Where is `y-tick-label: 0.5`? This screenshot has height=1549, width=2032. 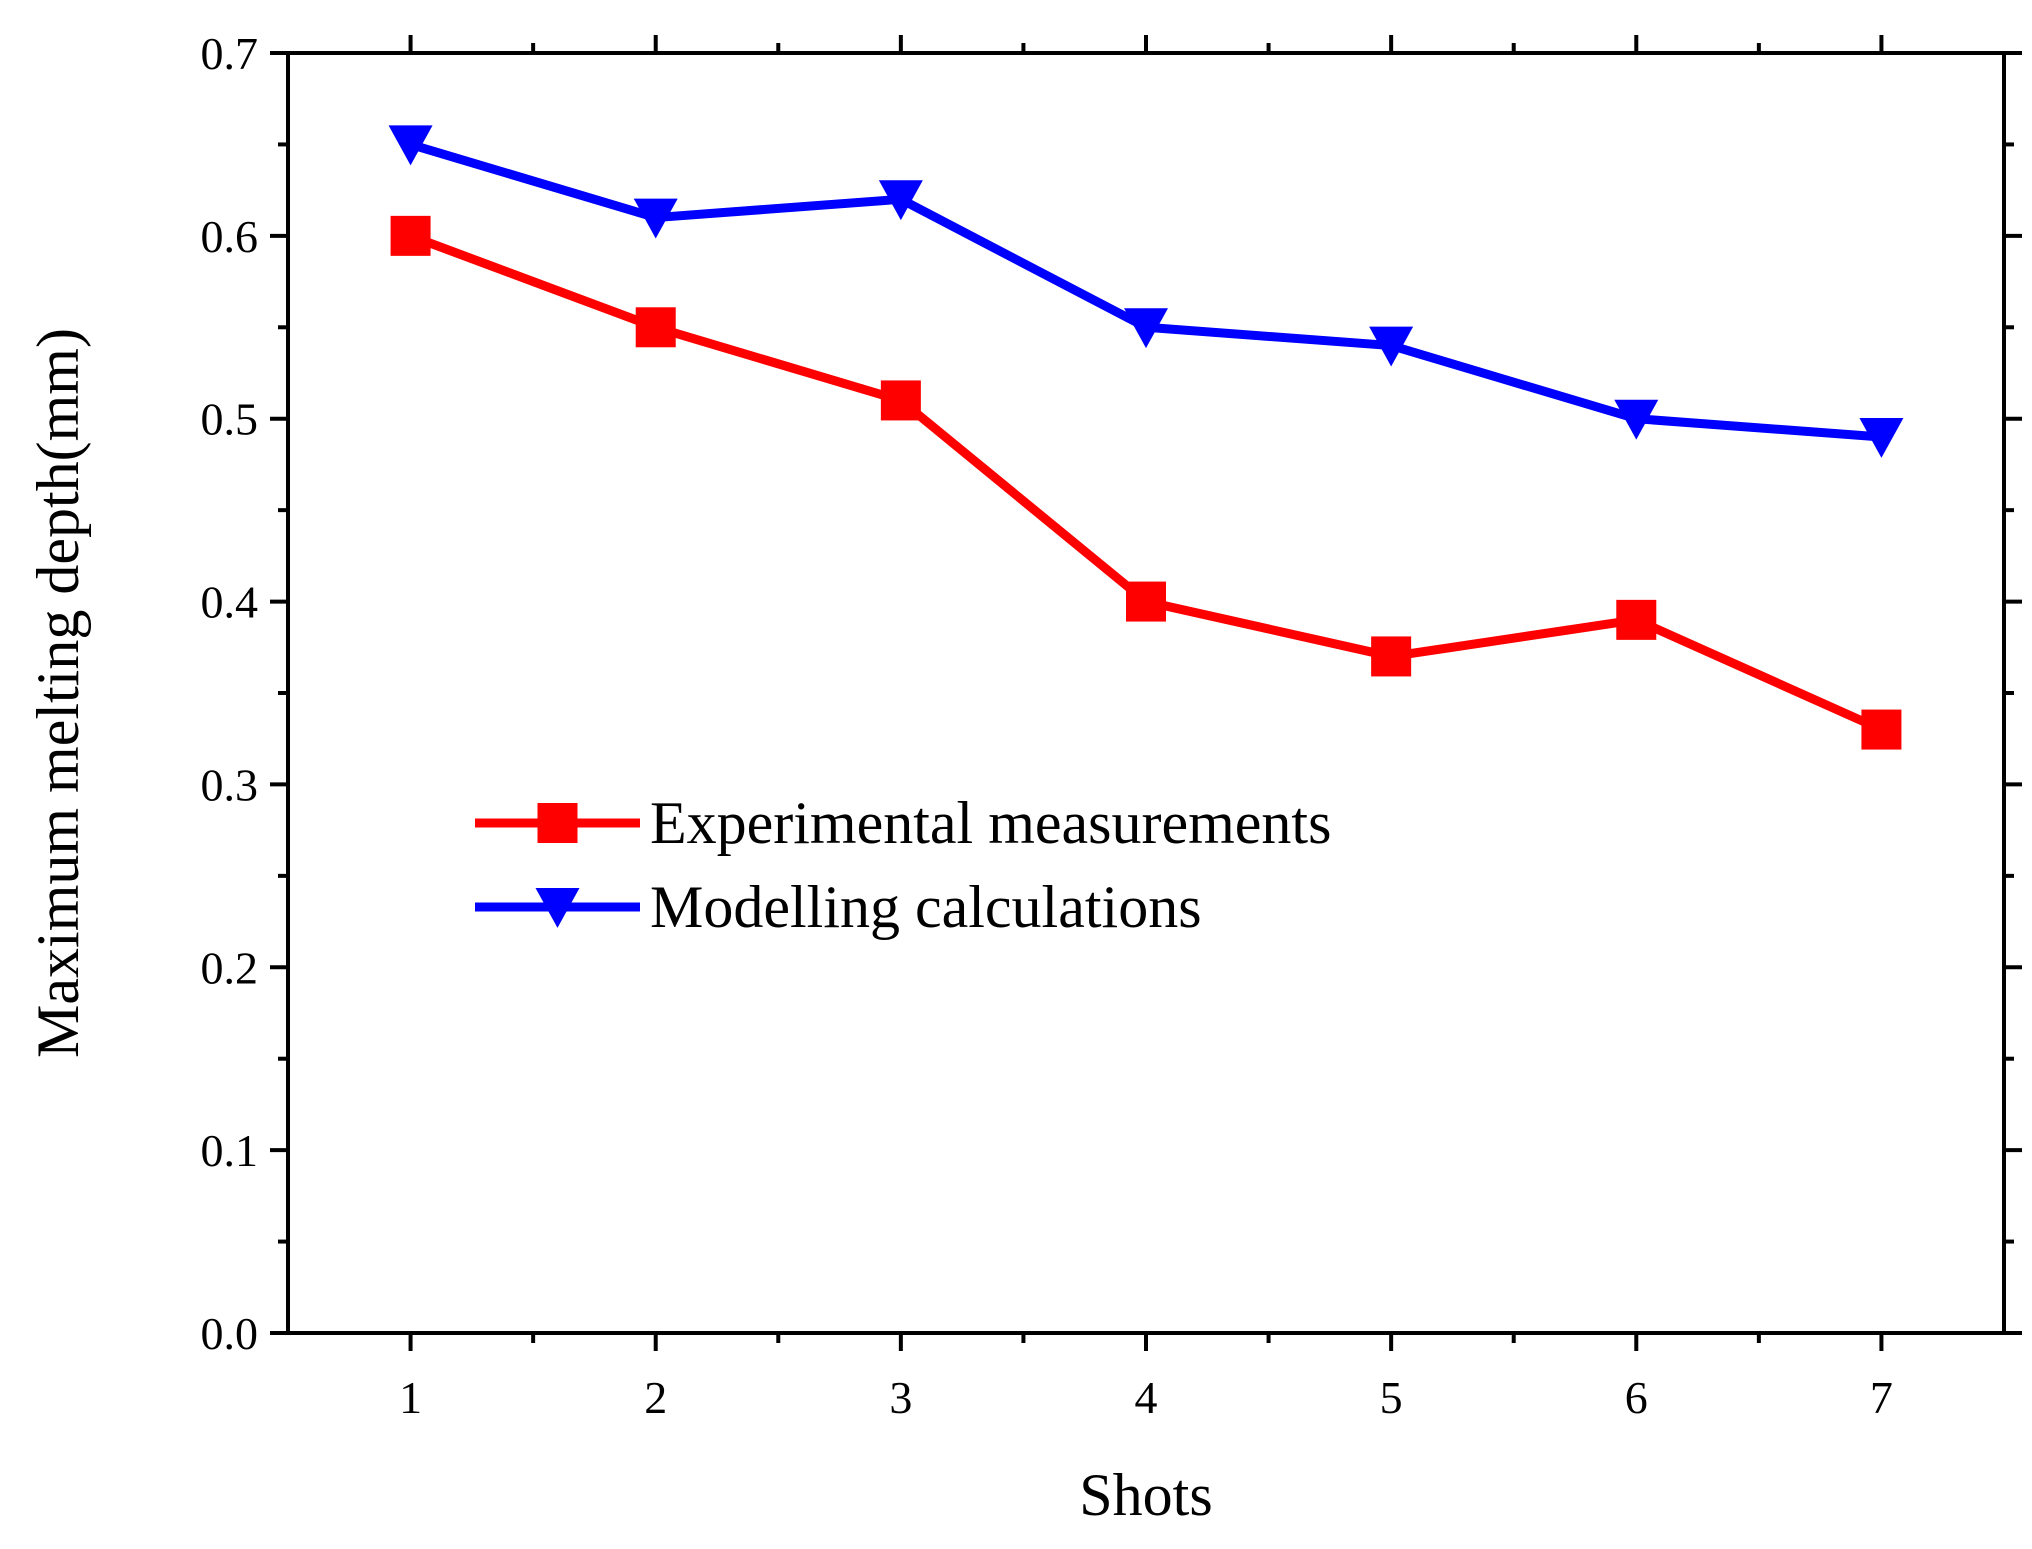 y-tick-label: 0.5 is located at coordinates (230, 419).